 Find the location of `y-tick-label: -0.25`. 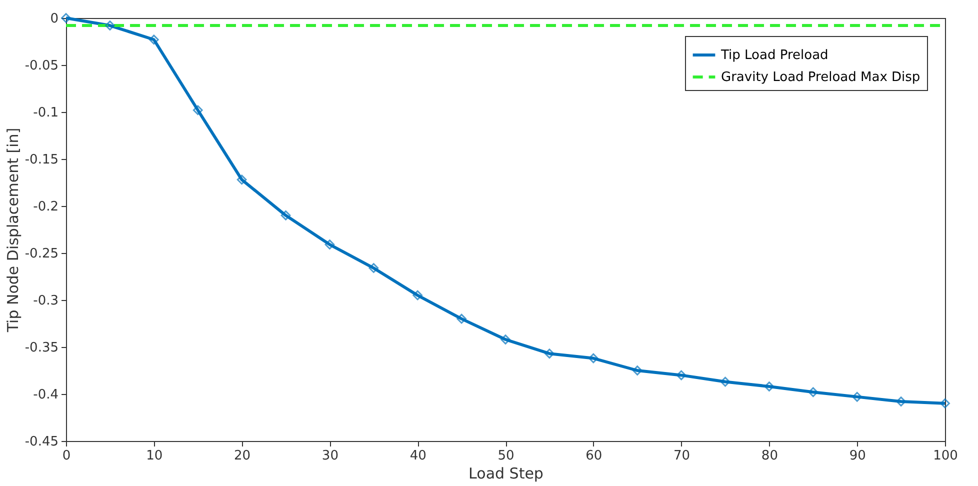

y-tick-label: -0.25 is located at coordinates (41, 254).